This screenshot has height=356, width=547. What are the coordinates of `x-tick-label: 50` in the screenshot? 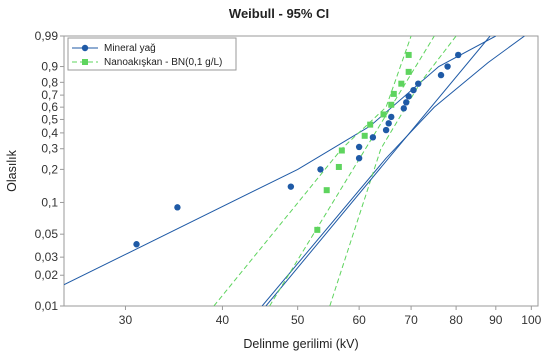 It's located at (298, 320).